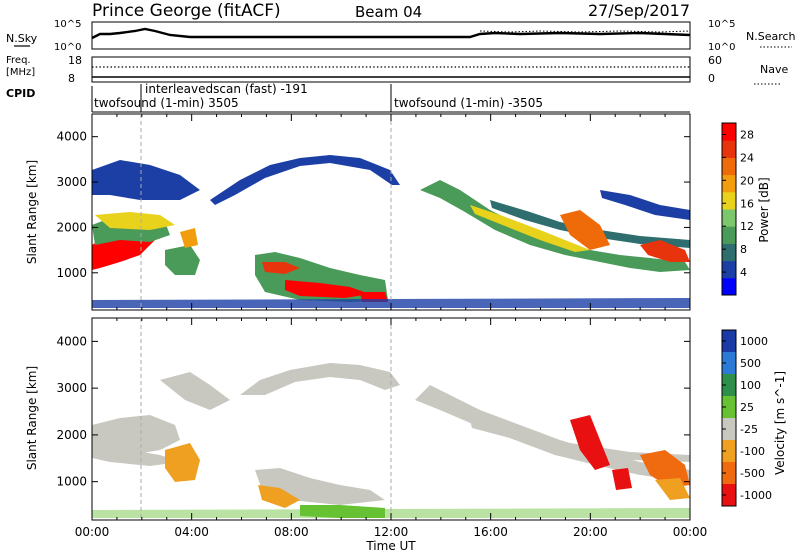 The width and height of the screenshot is (800, 554). What do you see at coordinates (136, 453) in the screenshot?
I see `velocity-echo-morning-gs2` at bounding box center [136, 453].